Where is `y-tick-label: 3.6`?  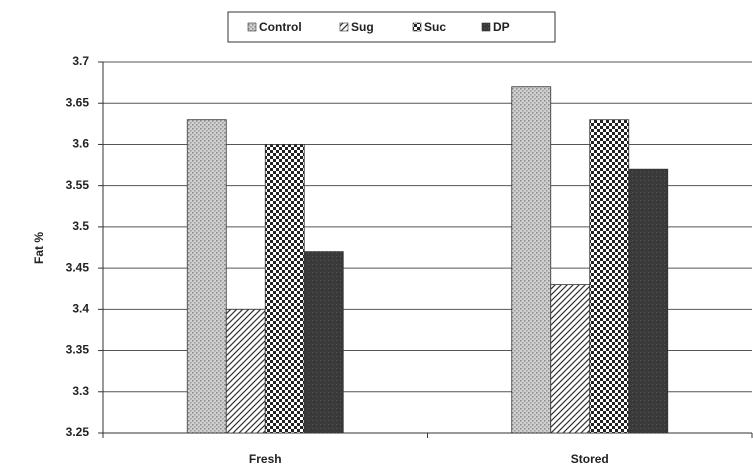 y-tick-label: 3.6 is located at coordinates (80, 144).